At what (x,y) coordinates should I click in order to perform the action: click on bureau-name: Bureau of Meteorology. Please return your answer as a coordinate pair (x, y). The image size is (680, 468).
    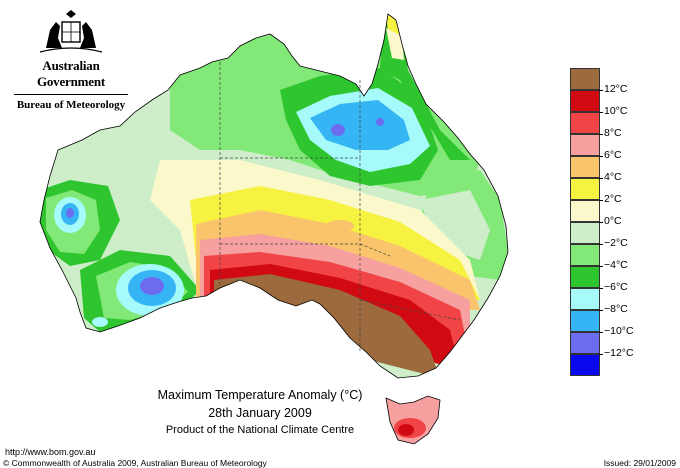
    Looking at the image, I should click on (71, 105).